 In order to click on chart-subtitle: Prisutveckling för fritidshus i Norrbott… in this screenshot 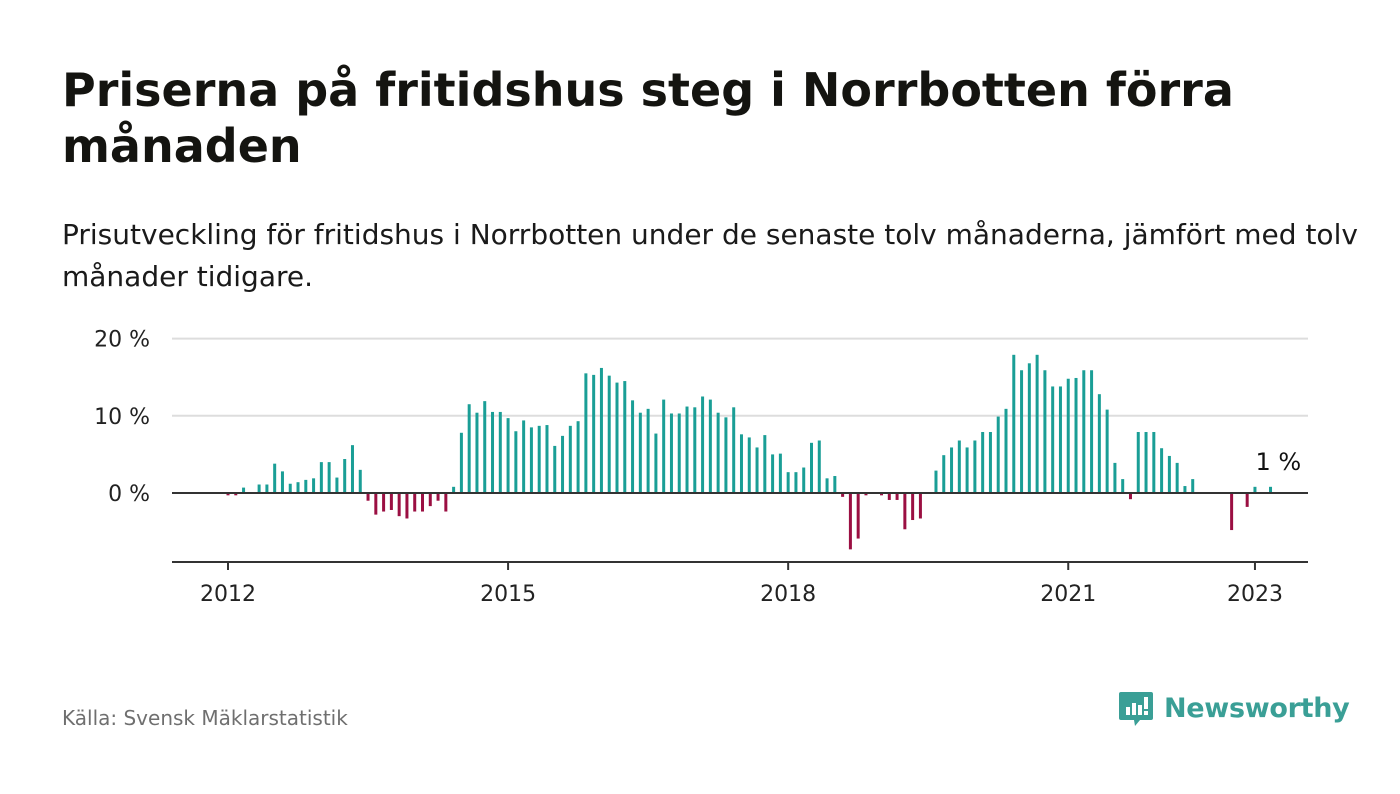, I will do `click(710, 255)`.